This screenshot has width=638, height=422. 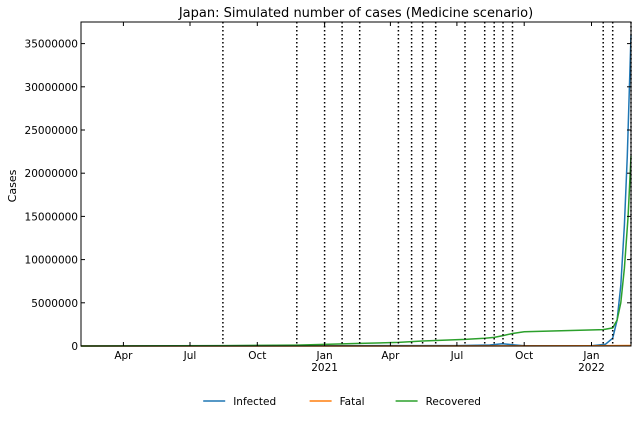 What do you see at coordinates (591, 368) in the screenshot?
I see `x-tick-year-label: 2022` at bounding box center [591, 368].